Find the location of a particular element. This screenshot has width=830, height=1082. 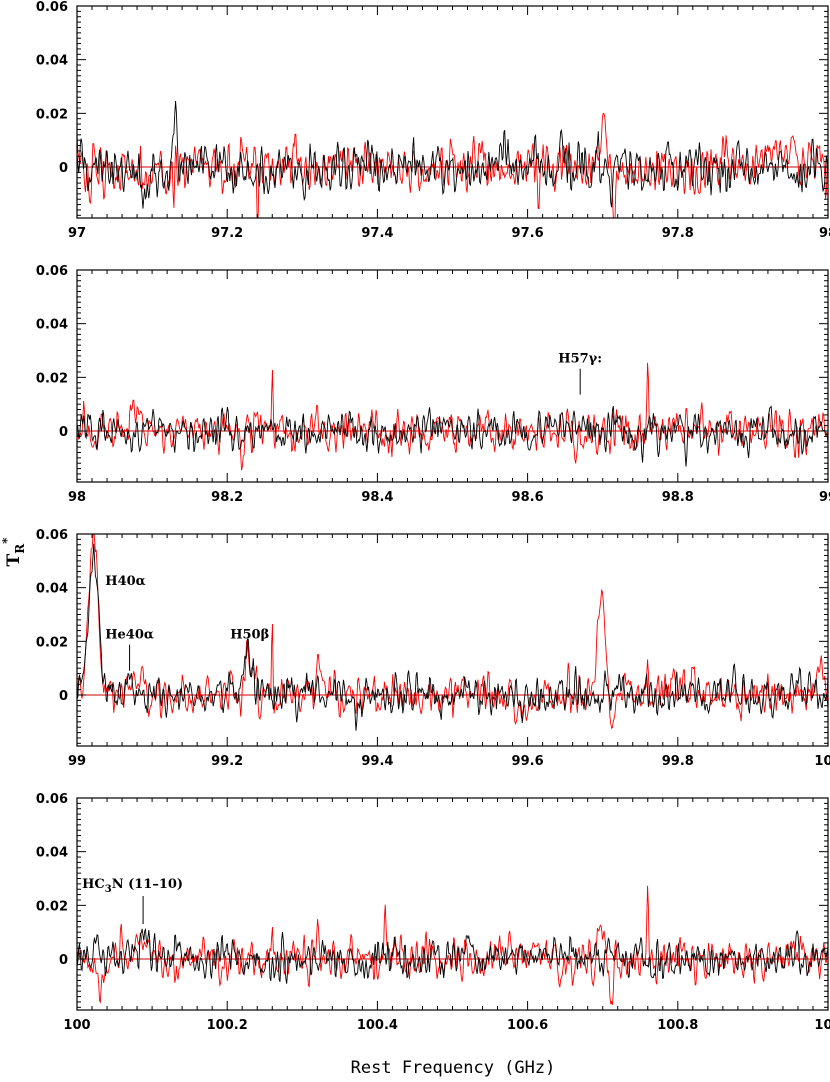

annotation-label-part: HC is located at coordinates (93, 884).